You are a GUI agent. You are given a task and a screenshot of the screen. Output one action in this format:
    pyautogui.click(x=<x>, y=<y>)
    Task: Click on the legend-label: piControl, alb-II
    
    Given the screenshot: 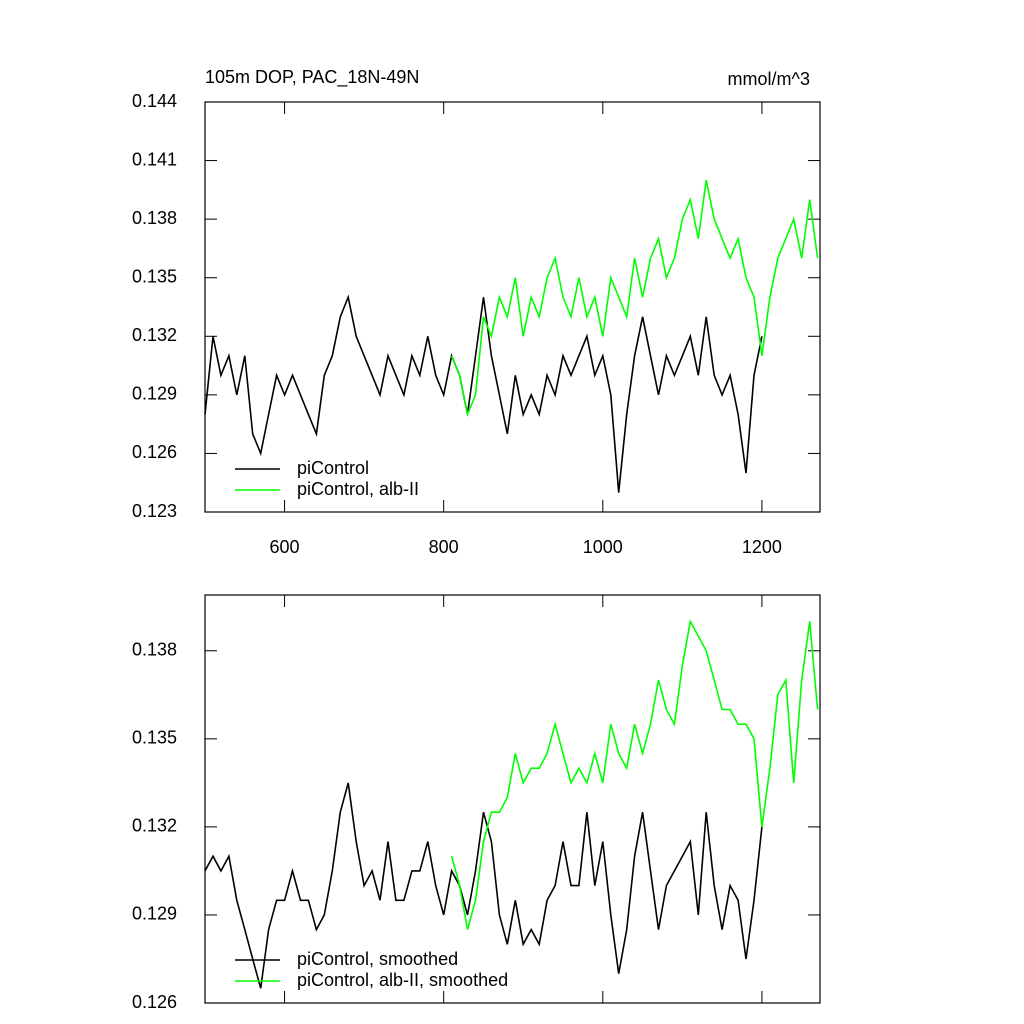 What is the action you would take?
    pyautogui.click(x=358, y=489)
    